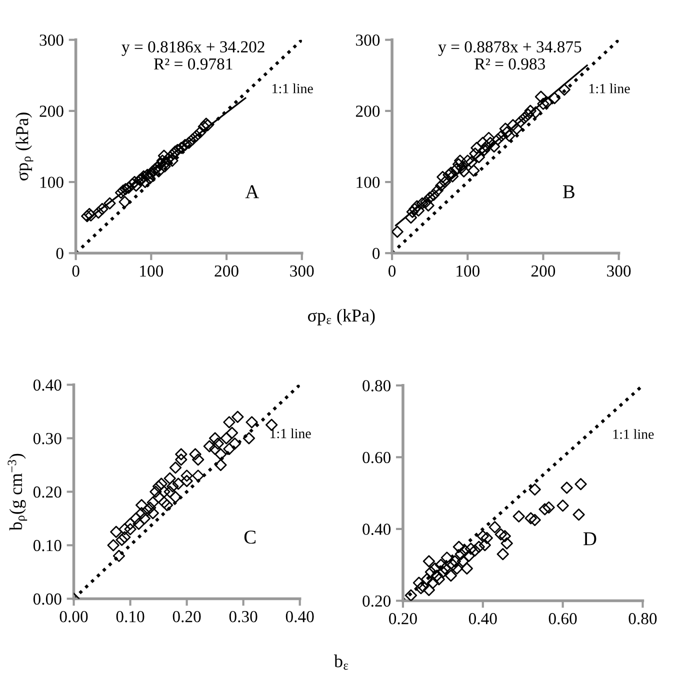 The image size is (683, 675). Describe the element at coordinates (130, 616) in the screenshot. I see `x-tick-label: 0.10` at that location.